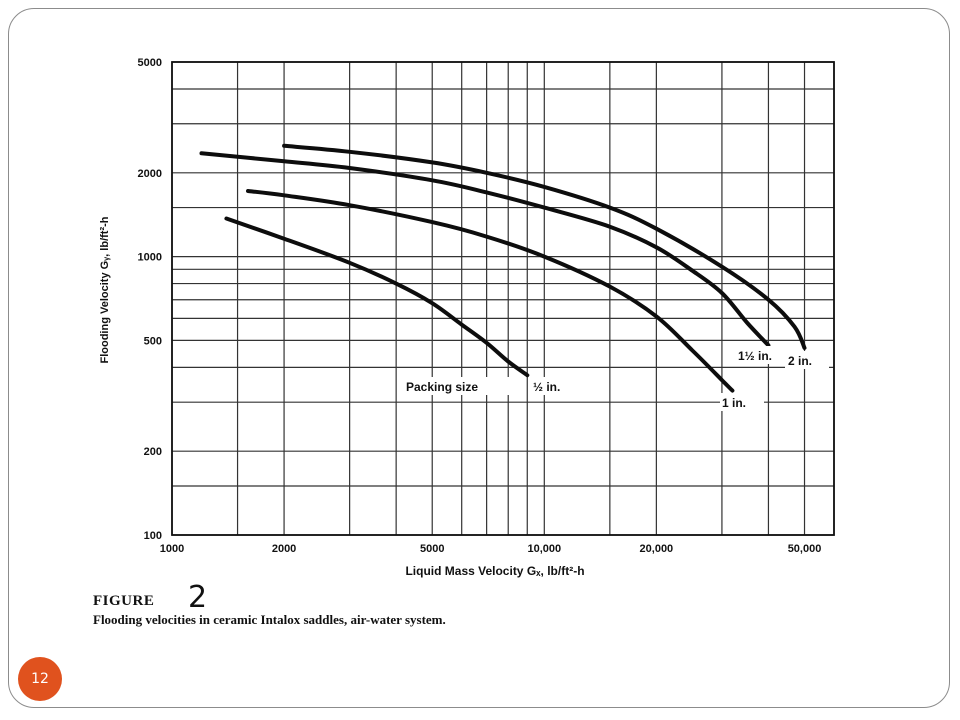 The image size is (960, 720). What do you see at coordinates (442, 387) in the screenshot?
I see `packing-size-label: Packing size` at bounding box center [442, 387].